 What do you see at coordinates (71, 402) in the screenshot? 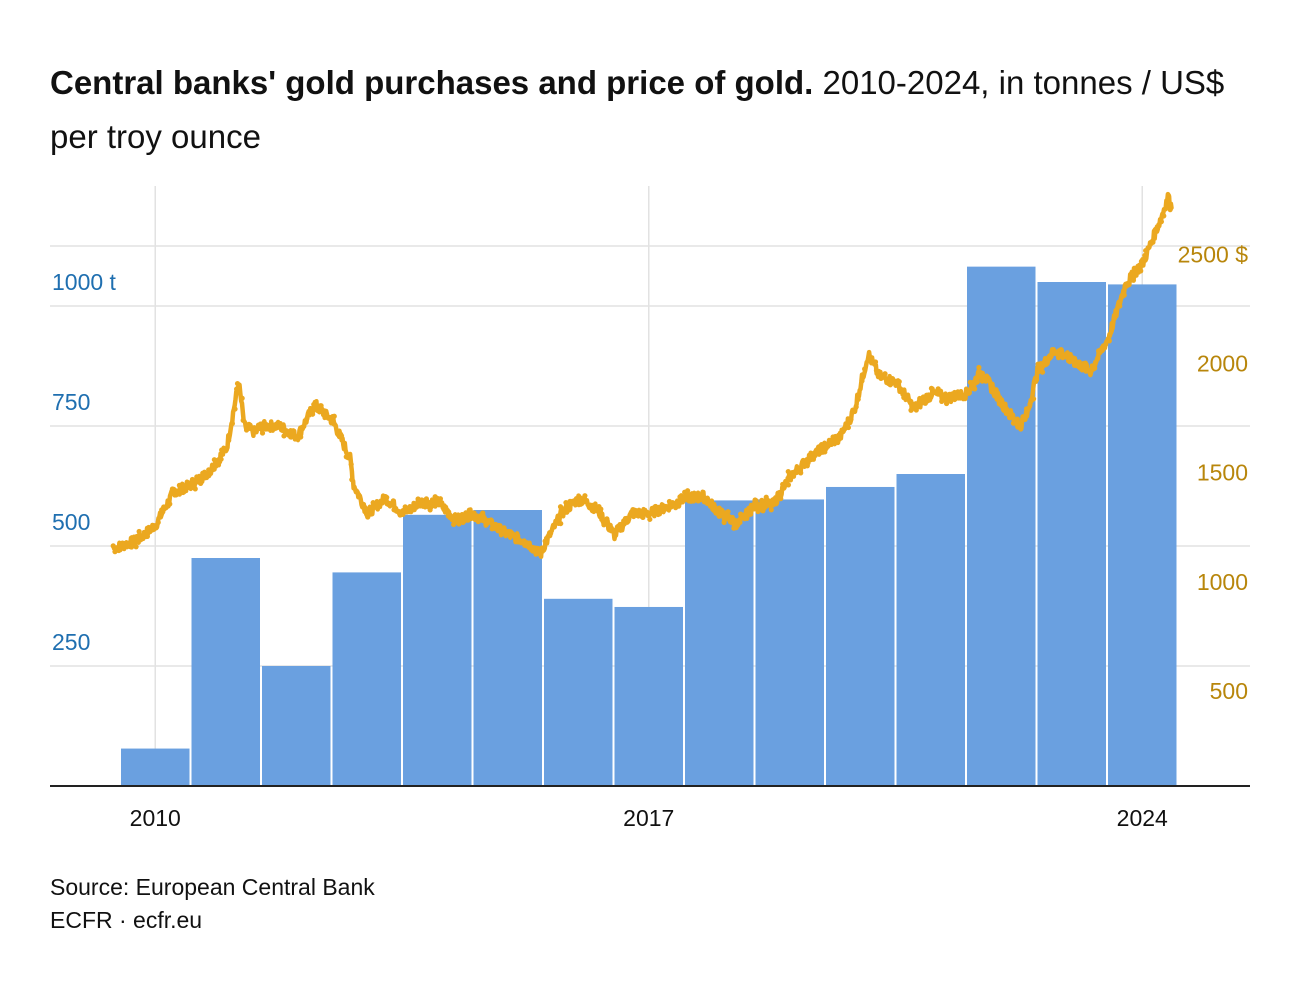
I see `left-tick-label-750: 750` at bounding box center [71, 402].